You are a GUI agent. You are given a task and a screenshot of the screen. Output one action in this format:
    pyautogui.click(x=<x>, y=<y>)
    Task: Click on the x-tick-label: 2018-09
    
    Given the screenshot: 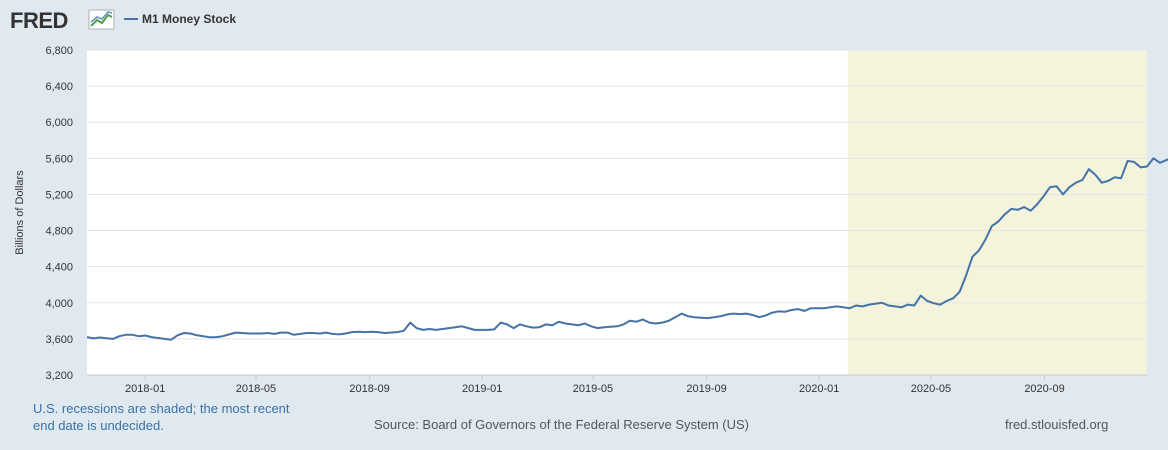 What is the action you would take?
    pyautogui.click(x=369, y=389)
    